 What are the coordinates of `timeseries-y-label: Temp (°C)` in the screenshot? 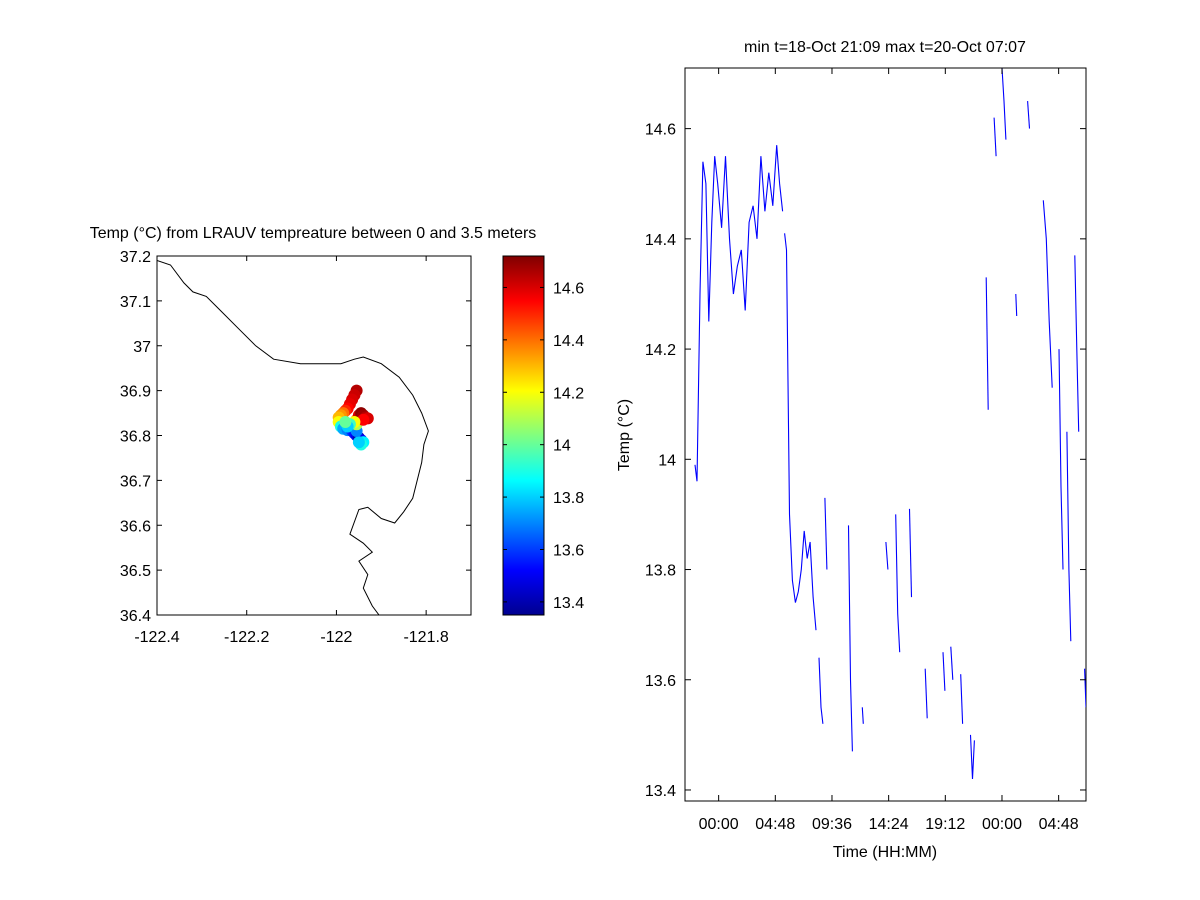 It's located at (624, 435).